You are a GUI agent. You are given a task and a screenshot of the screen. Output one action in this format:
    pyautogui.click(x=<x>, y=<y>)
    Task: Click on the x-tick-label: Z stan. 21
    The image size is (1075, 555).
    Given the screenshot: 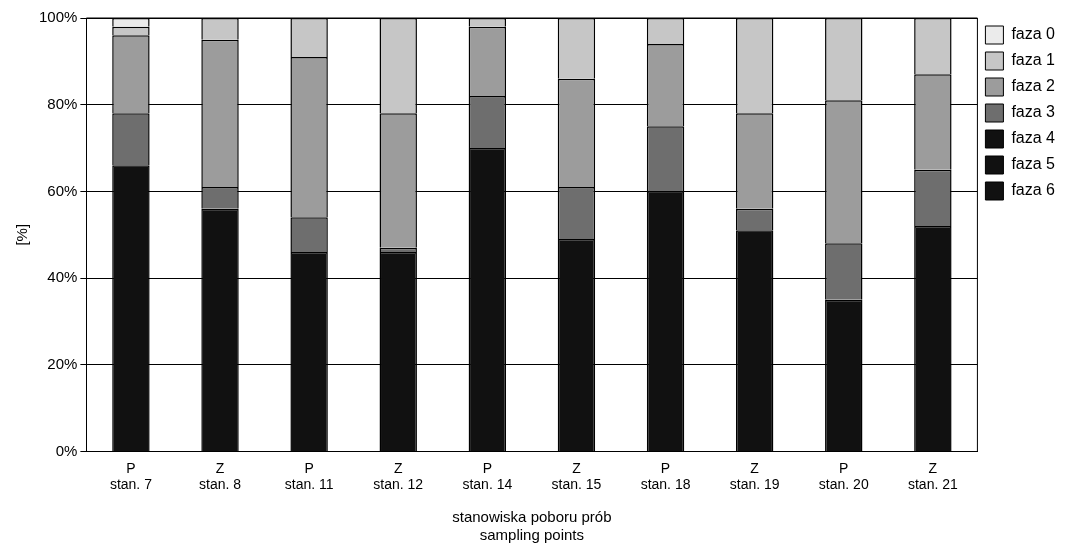 What is the action you would take?
    pyautogui.click(x=932, y=476)
    